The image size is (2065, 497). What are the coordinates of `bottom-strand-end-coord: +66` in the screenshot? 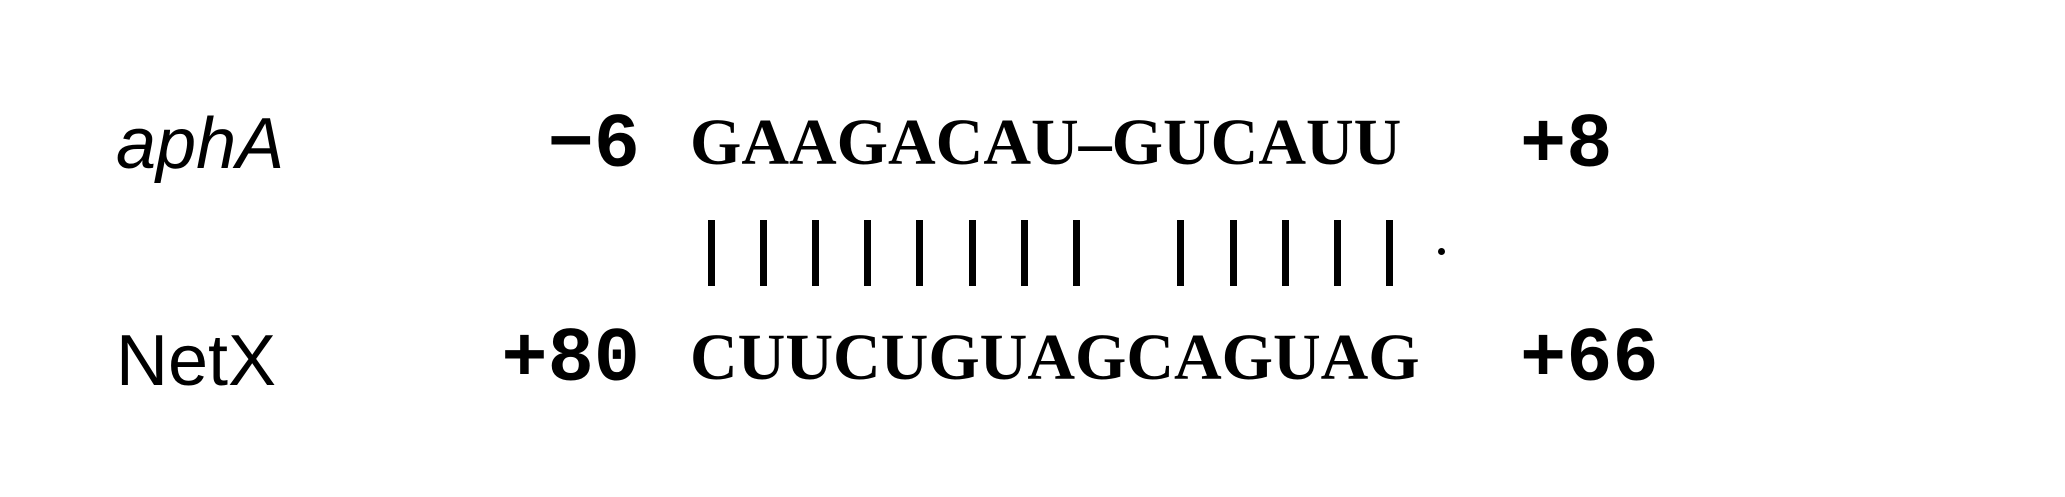 It's located at (1589, 360).